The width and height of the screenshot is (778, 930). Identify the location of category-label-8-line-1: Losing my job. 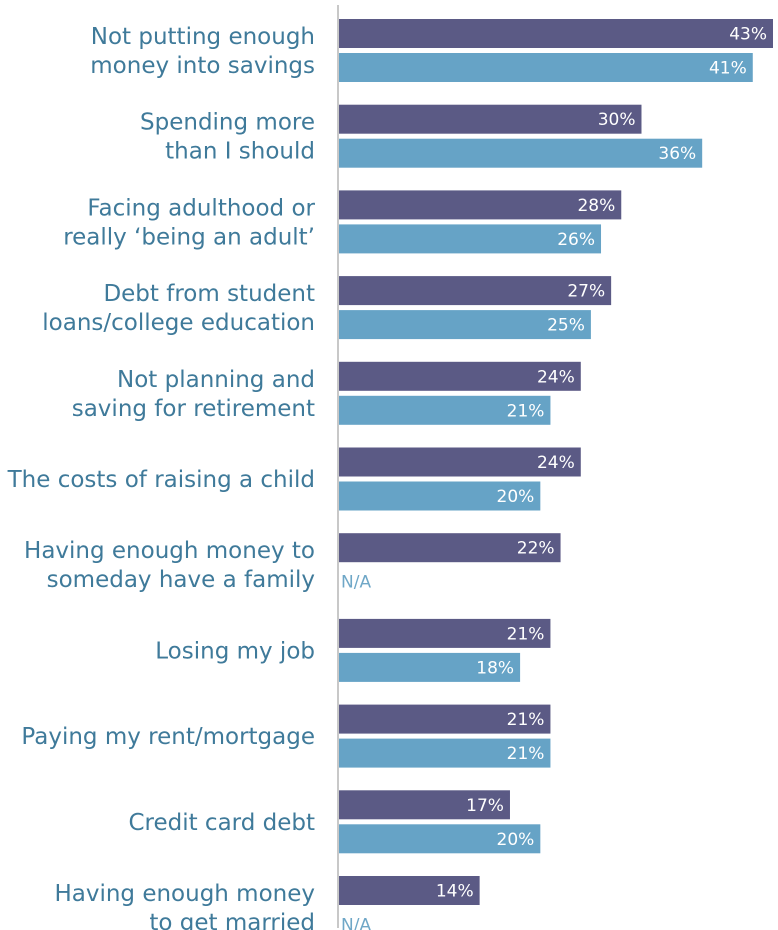
(235, 651).